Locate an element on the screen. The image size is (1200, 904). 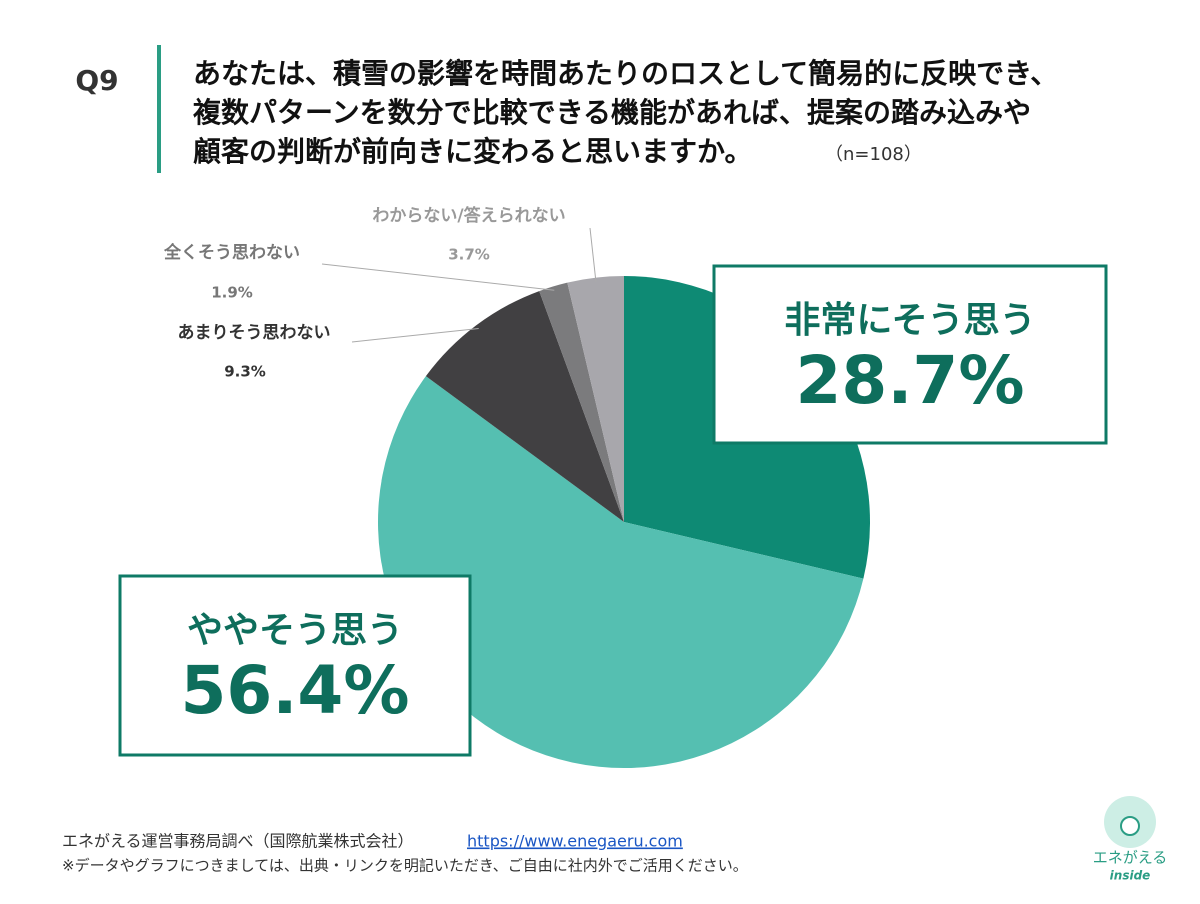
source: エネがえる運営事務局調べ（国際航業株式会社） is located at coordinates (238, 841).